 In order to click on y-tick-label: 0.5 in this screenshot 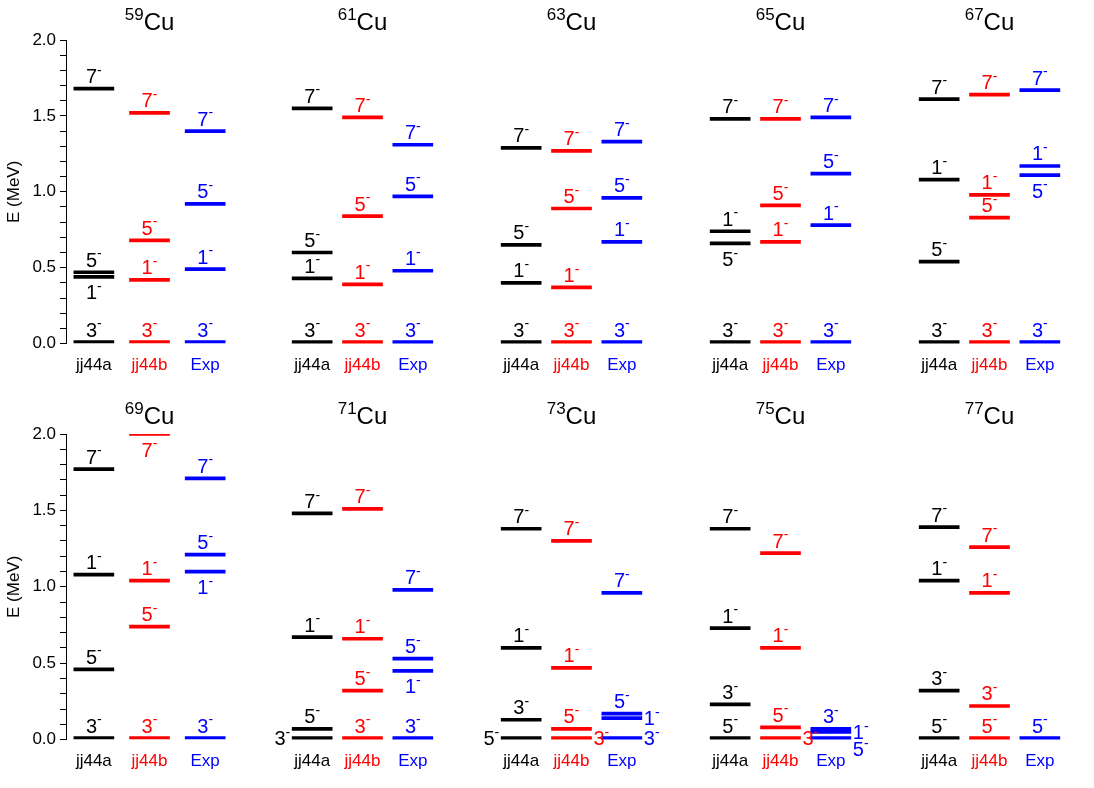, I will do `click(44, 662)`.